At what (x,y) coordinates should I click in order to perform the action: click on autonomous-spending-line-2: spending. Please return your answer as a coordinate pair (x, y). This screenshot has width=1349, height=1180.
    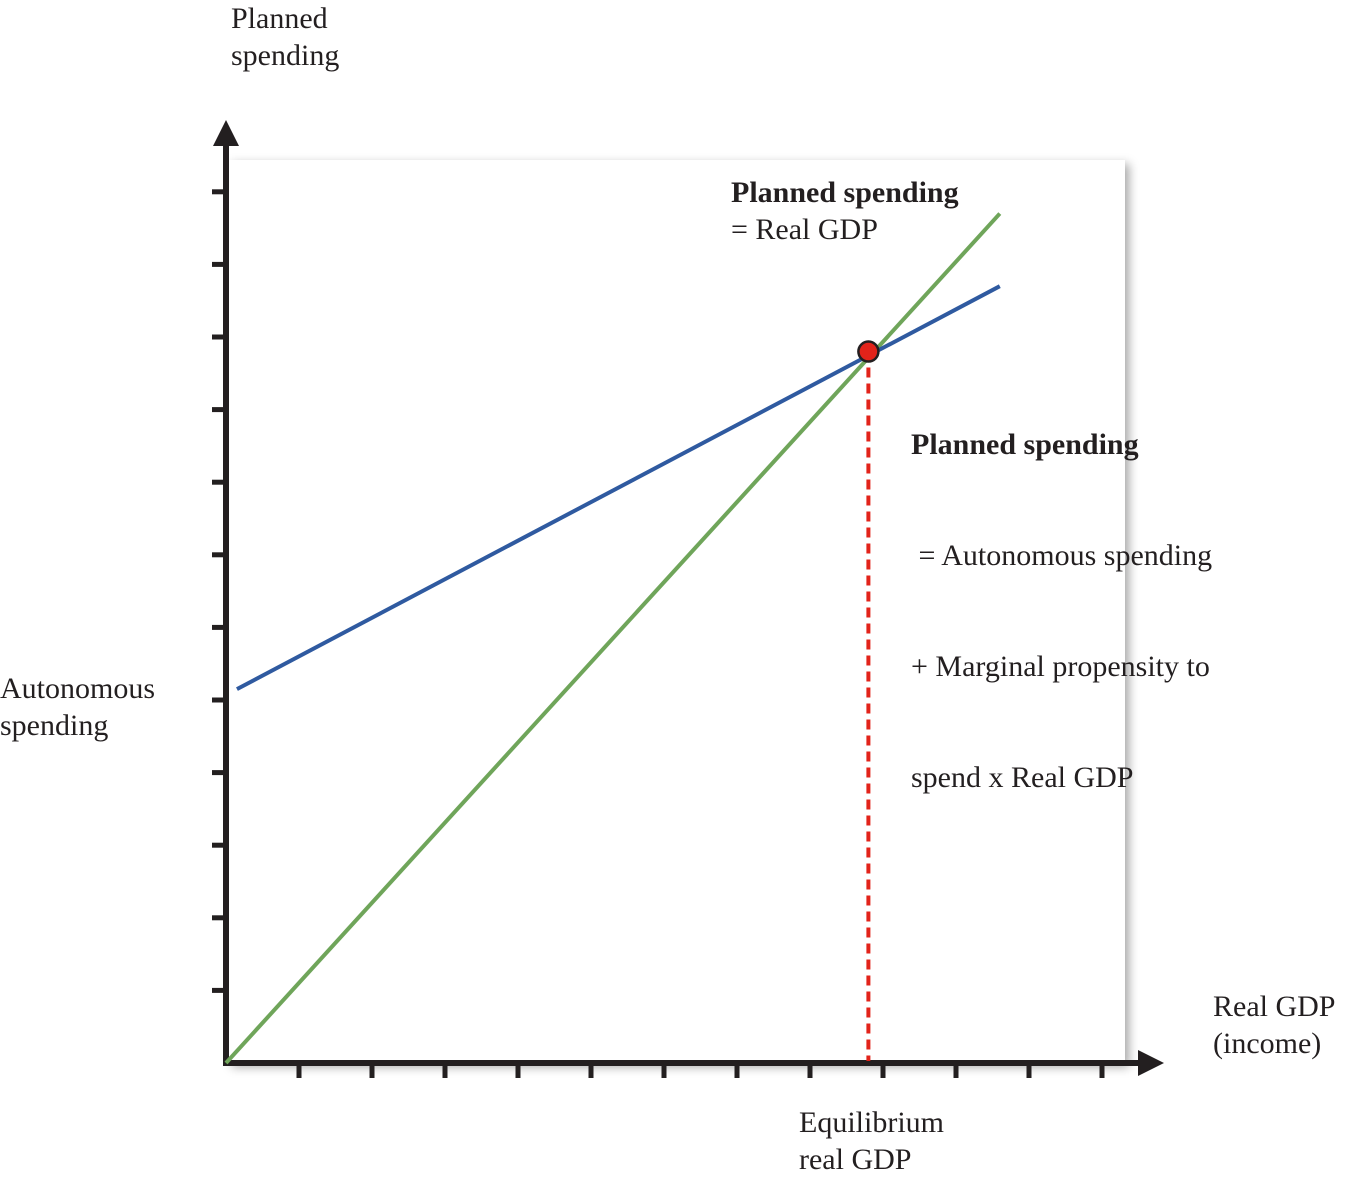
    Looking at the image, I should click on (54, 725).